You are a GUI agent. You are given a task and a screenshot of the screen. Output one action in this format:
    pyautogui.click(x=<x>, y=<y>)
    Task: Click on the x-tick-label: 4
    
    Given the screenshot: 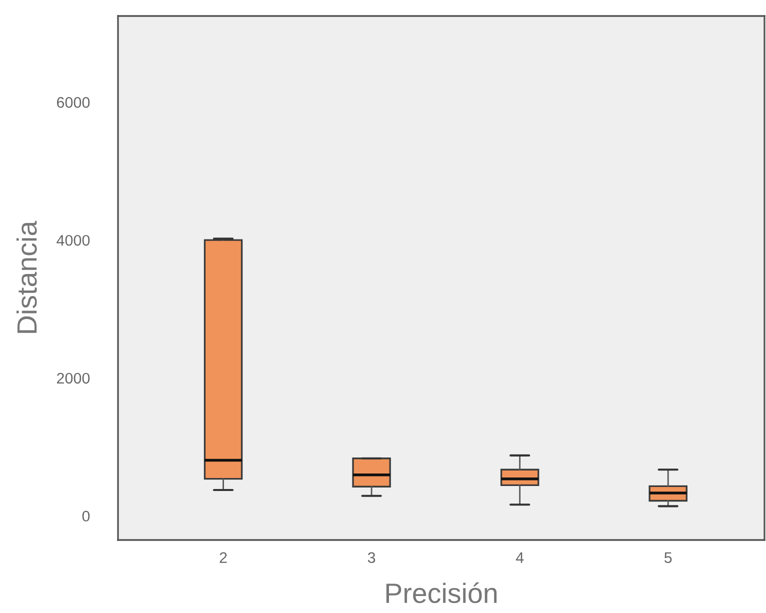 What is the action you would take?
    pyautogui.click(x=520, y=557)
    